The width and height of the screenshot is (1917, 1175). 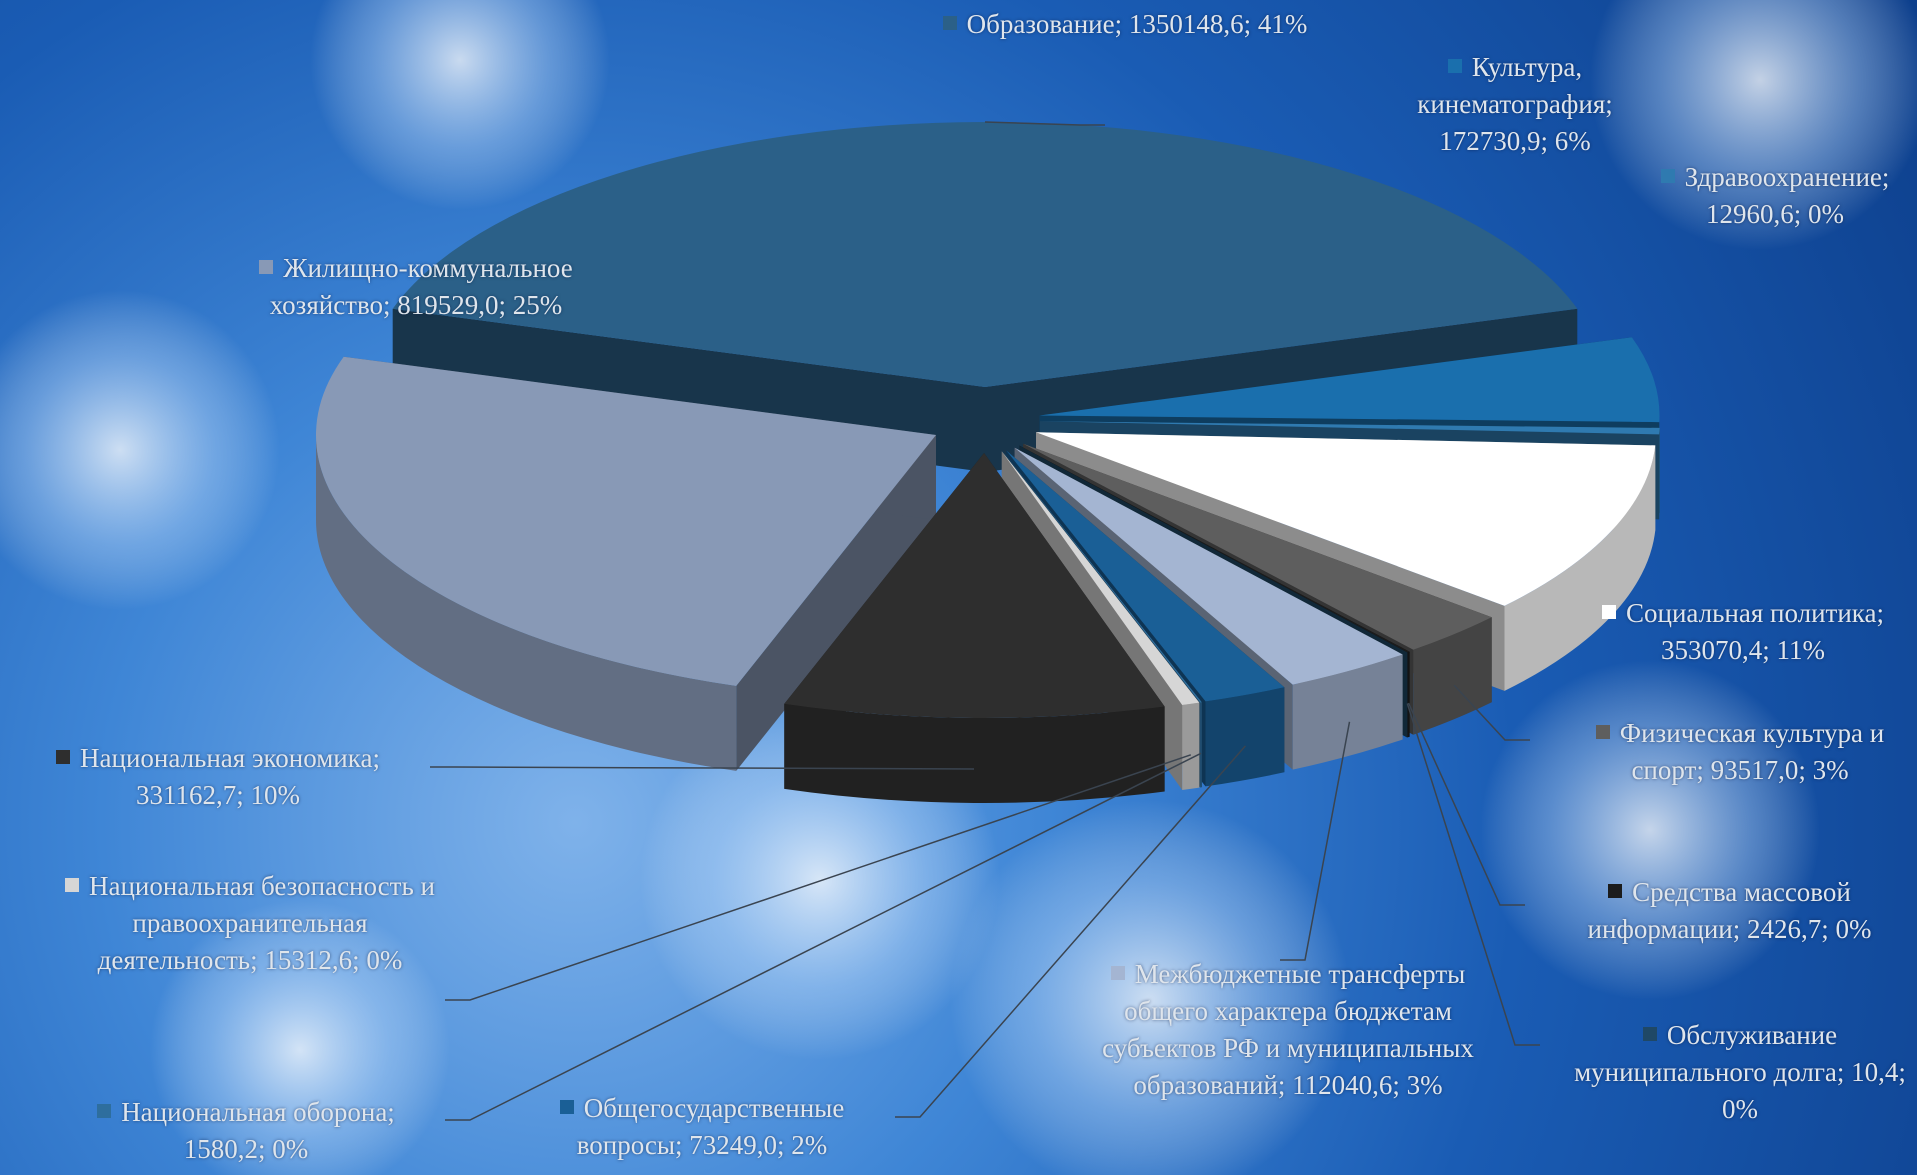 I want to click on data-label: Социальная политика; 353070,4; 11%, so click(x=1743, y=632).